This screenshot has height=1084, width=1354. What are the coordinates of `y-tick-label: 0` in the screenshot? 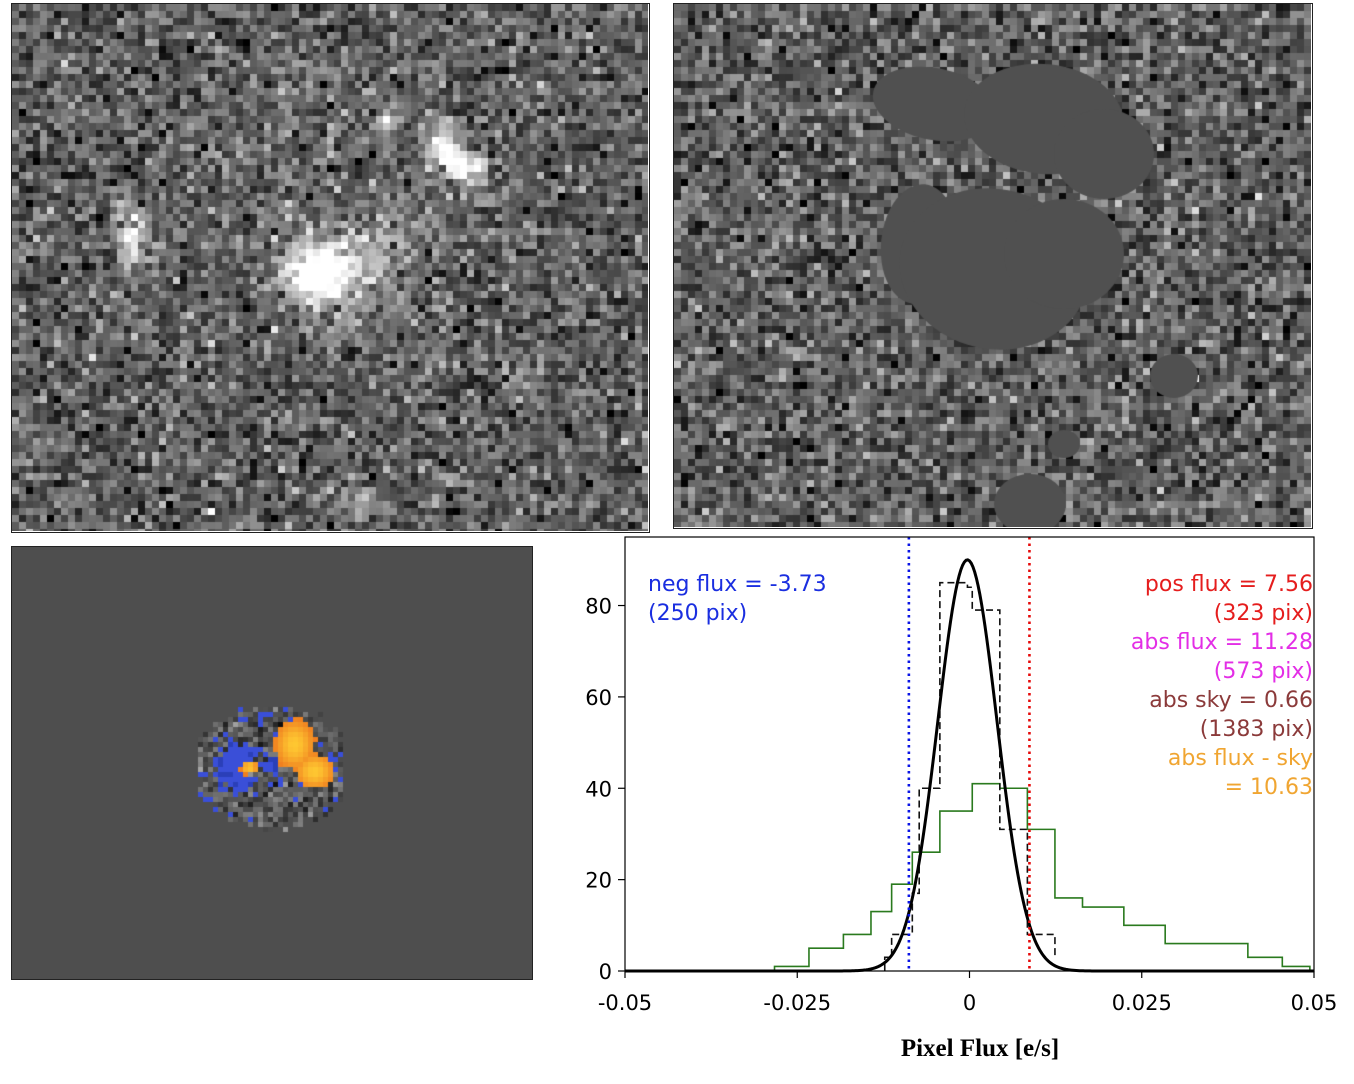 It's located at (605, 972).